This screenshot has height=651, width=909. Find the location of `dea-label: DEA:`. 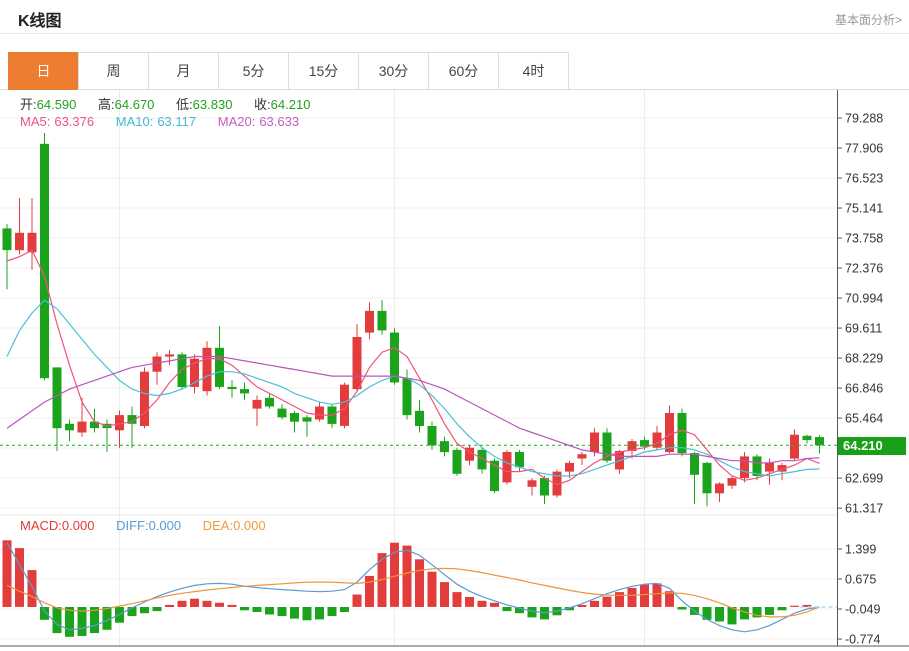

dea-label: DEA: is located at coordinates (218, 525).